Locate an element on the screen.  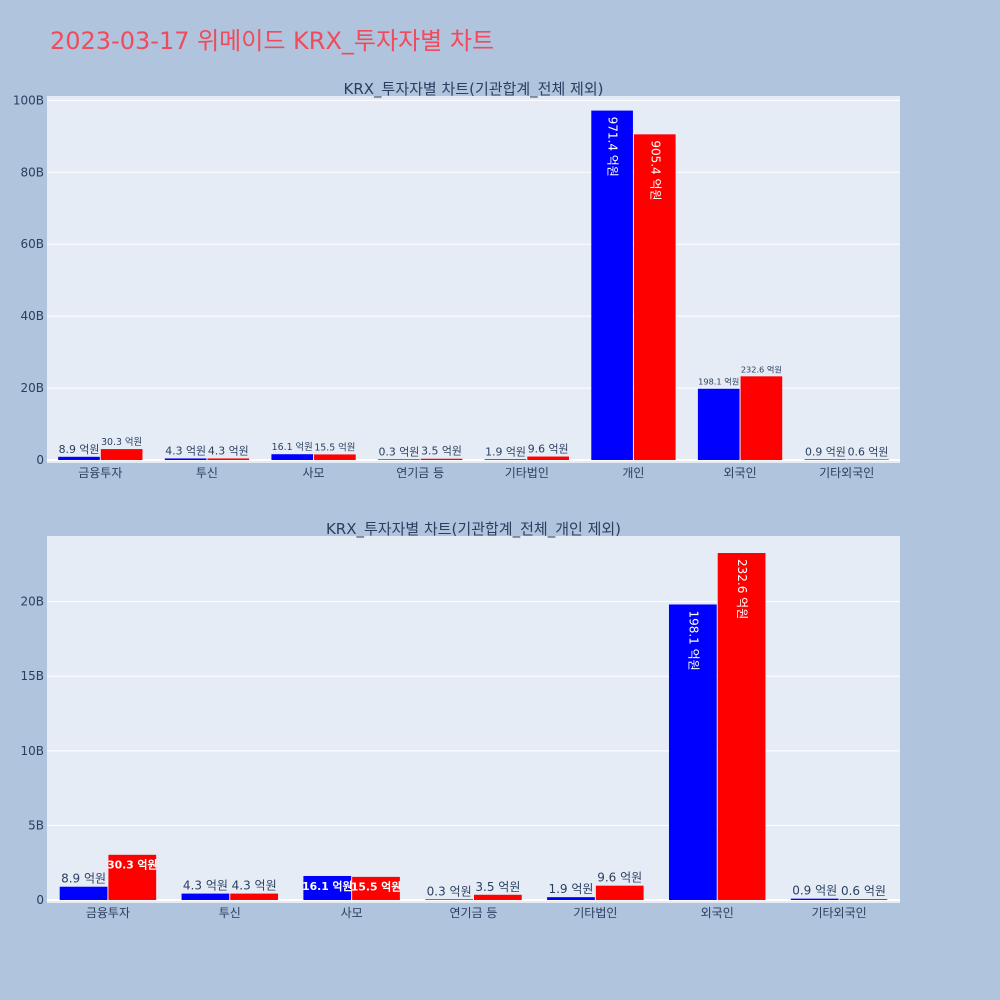
y-tick-label: 40B is located at coordinates (32, 316).